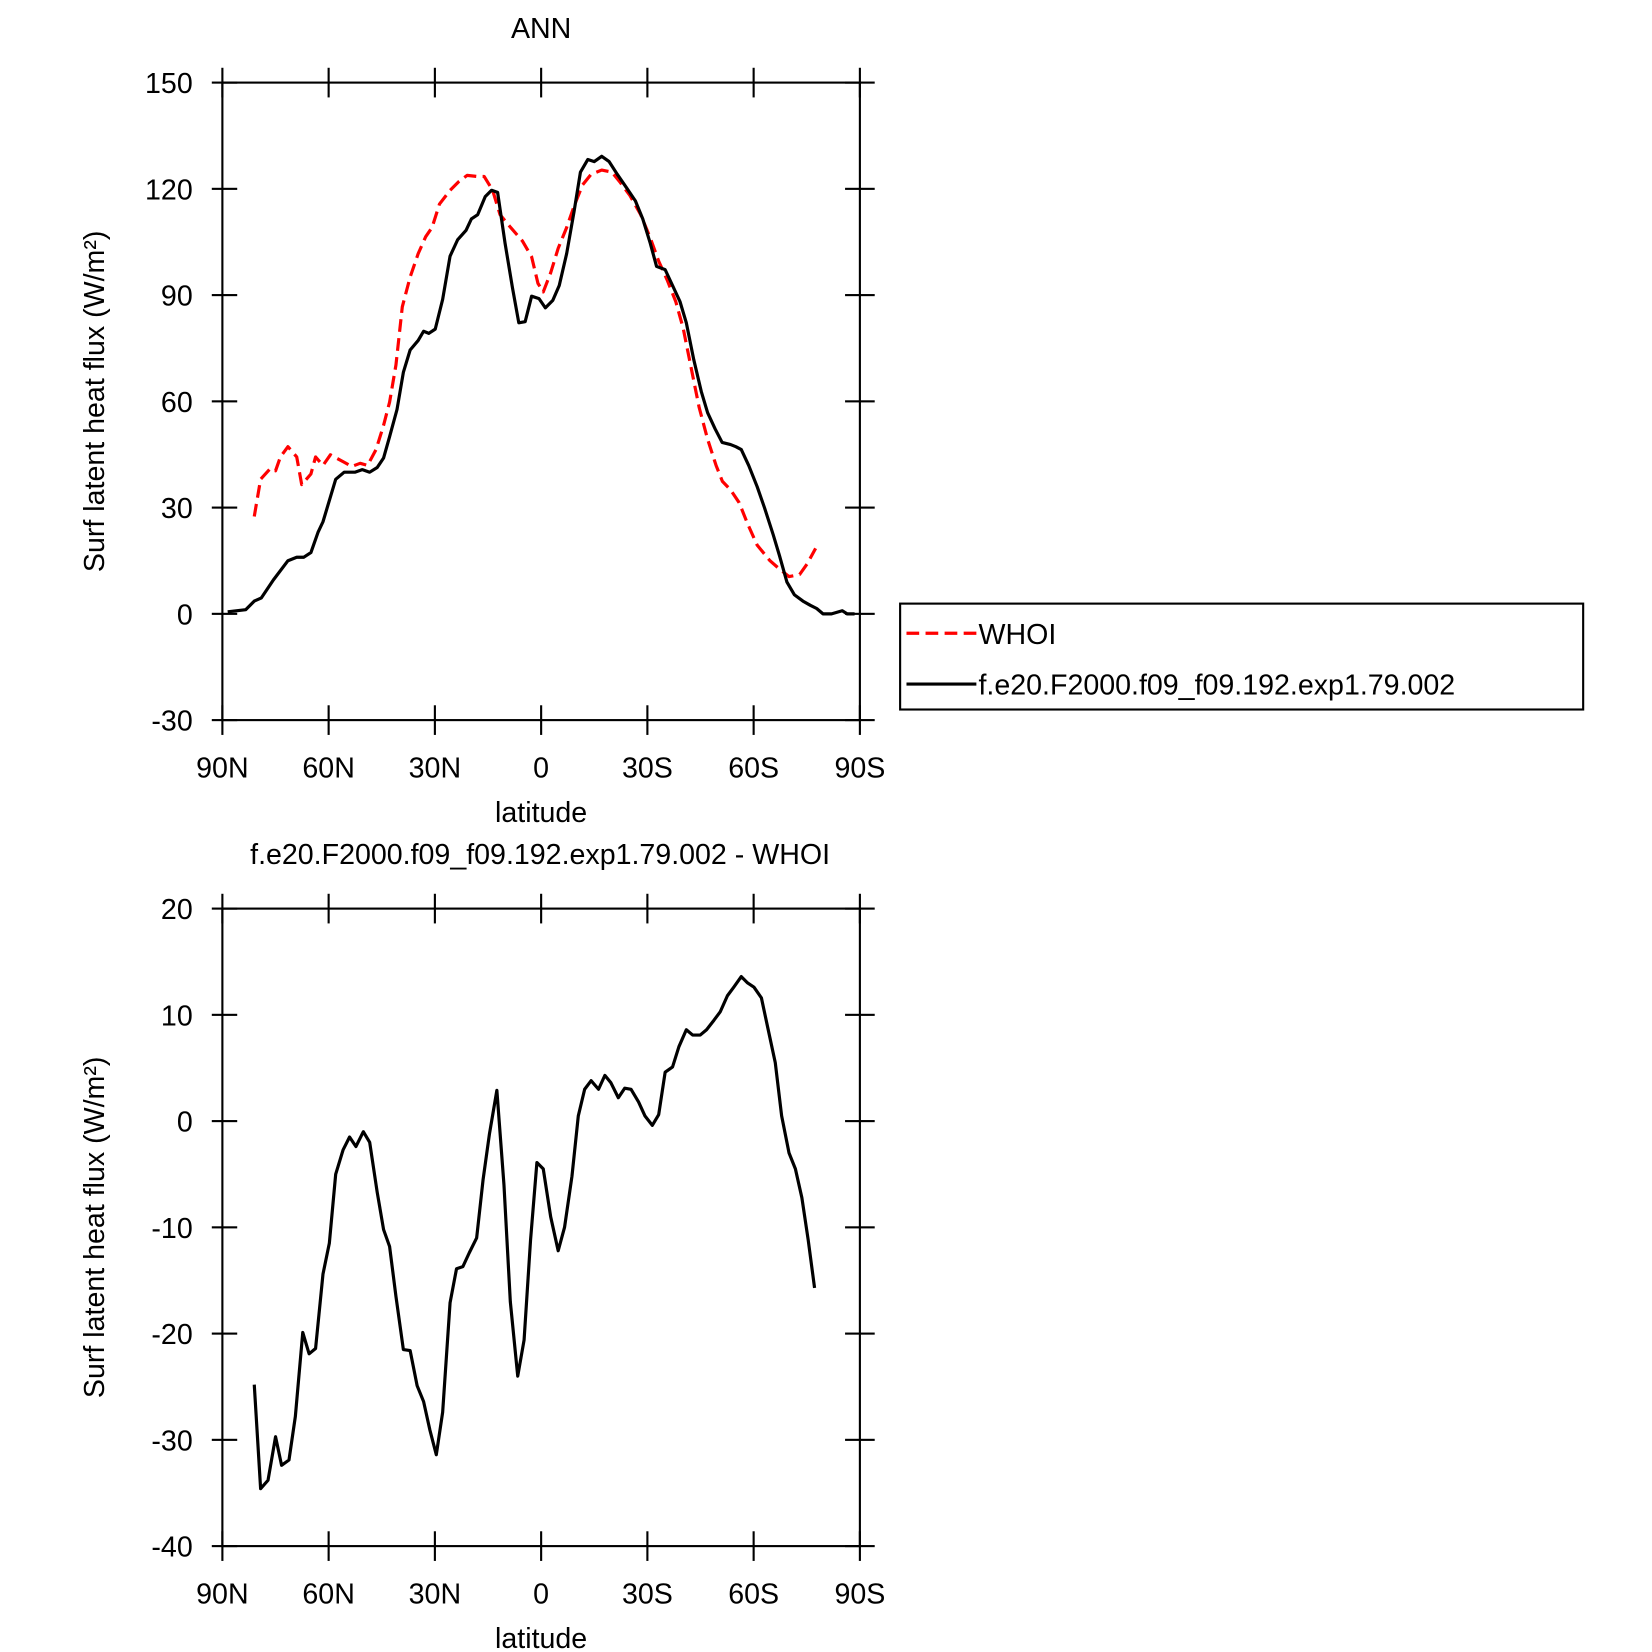 This screenshot has width=1652, height=1652. What do you see at coordinates (171, 1229) in the screenshot?
I see `y-tick-label: -10` at bounding box center [171, 1229].